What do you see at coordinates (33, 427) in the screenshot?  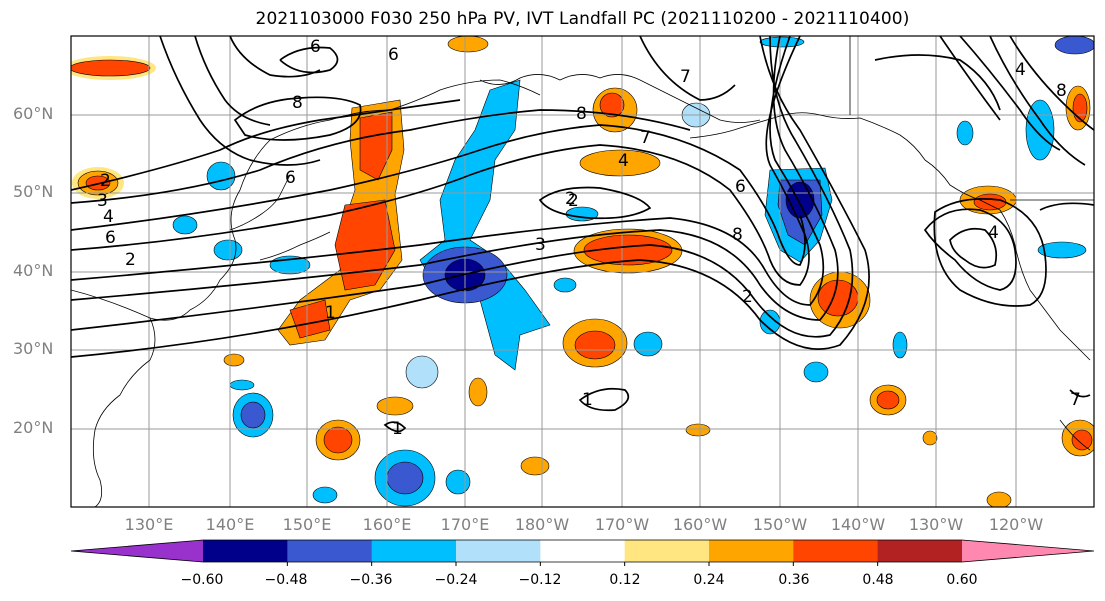 I see `lat-label: 20°N` at bounding box center [33, 427].